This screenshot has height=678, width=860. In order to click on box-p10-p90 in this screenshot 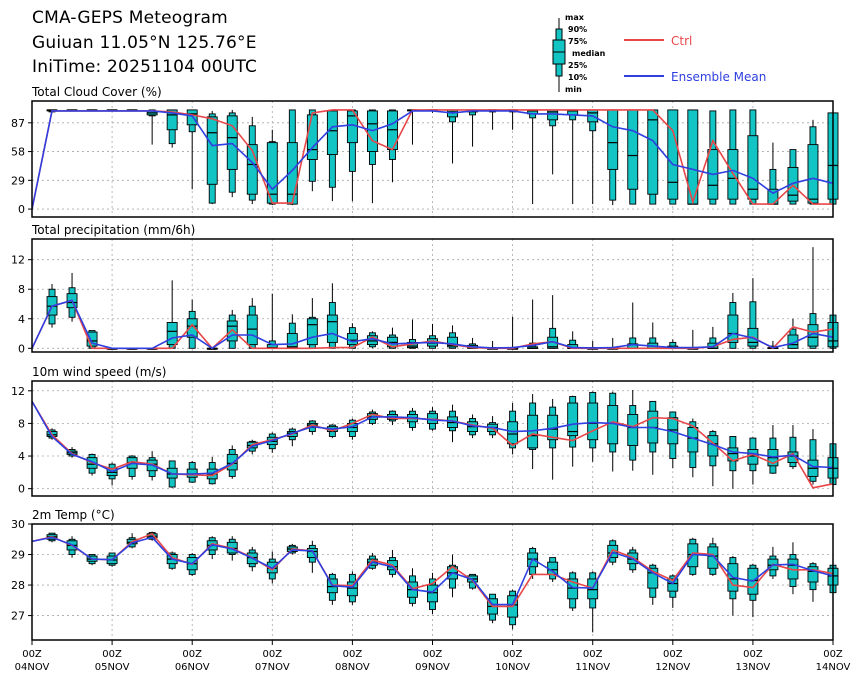, I will do `click(753, 325)`.